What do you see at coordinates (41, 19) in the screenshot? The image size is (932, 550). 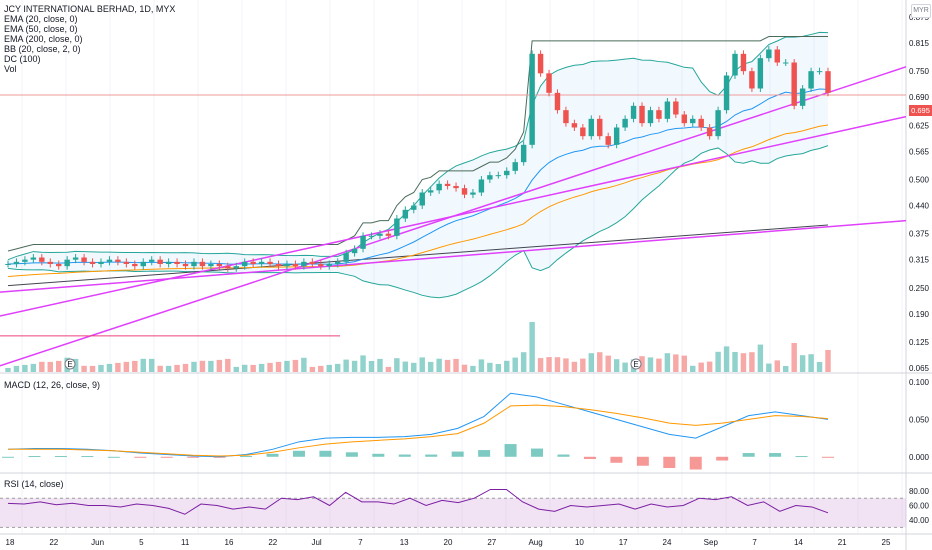 I see `legend-ema20: EMA (20, close, 0)` at bounding box center [41, 19].